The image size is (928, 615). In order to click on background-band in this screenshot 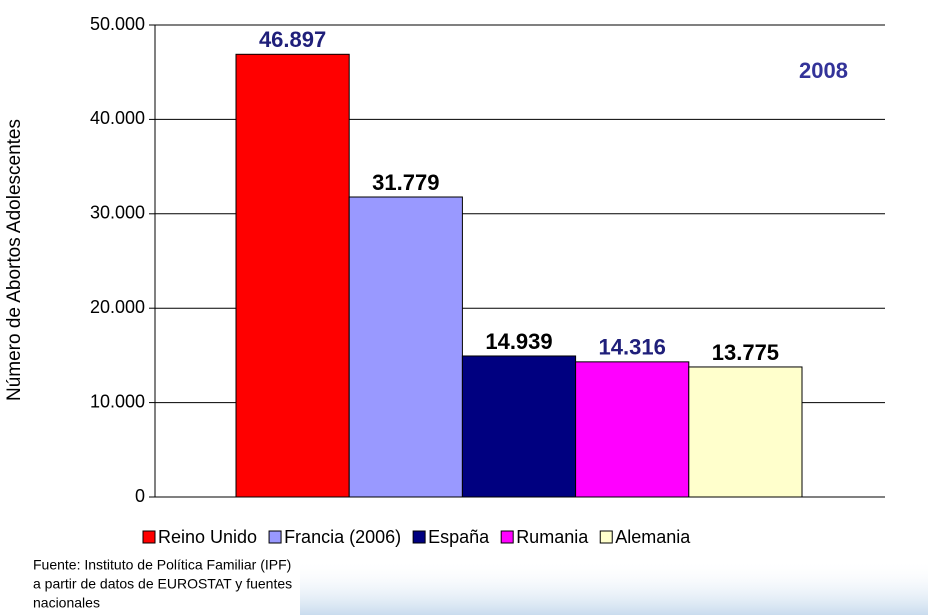, I will do `click(614, 587)`.